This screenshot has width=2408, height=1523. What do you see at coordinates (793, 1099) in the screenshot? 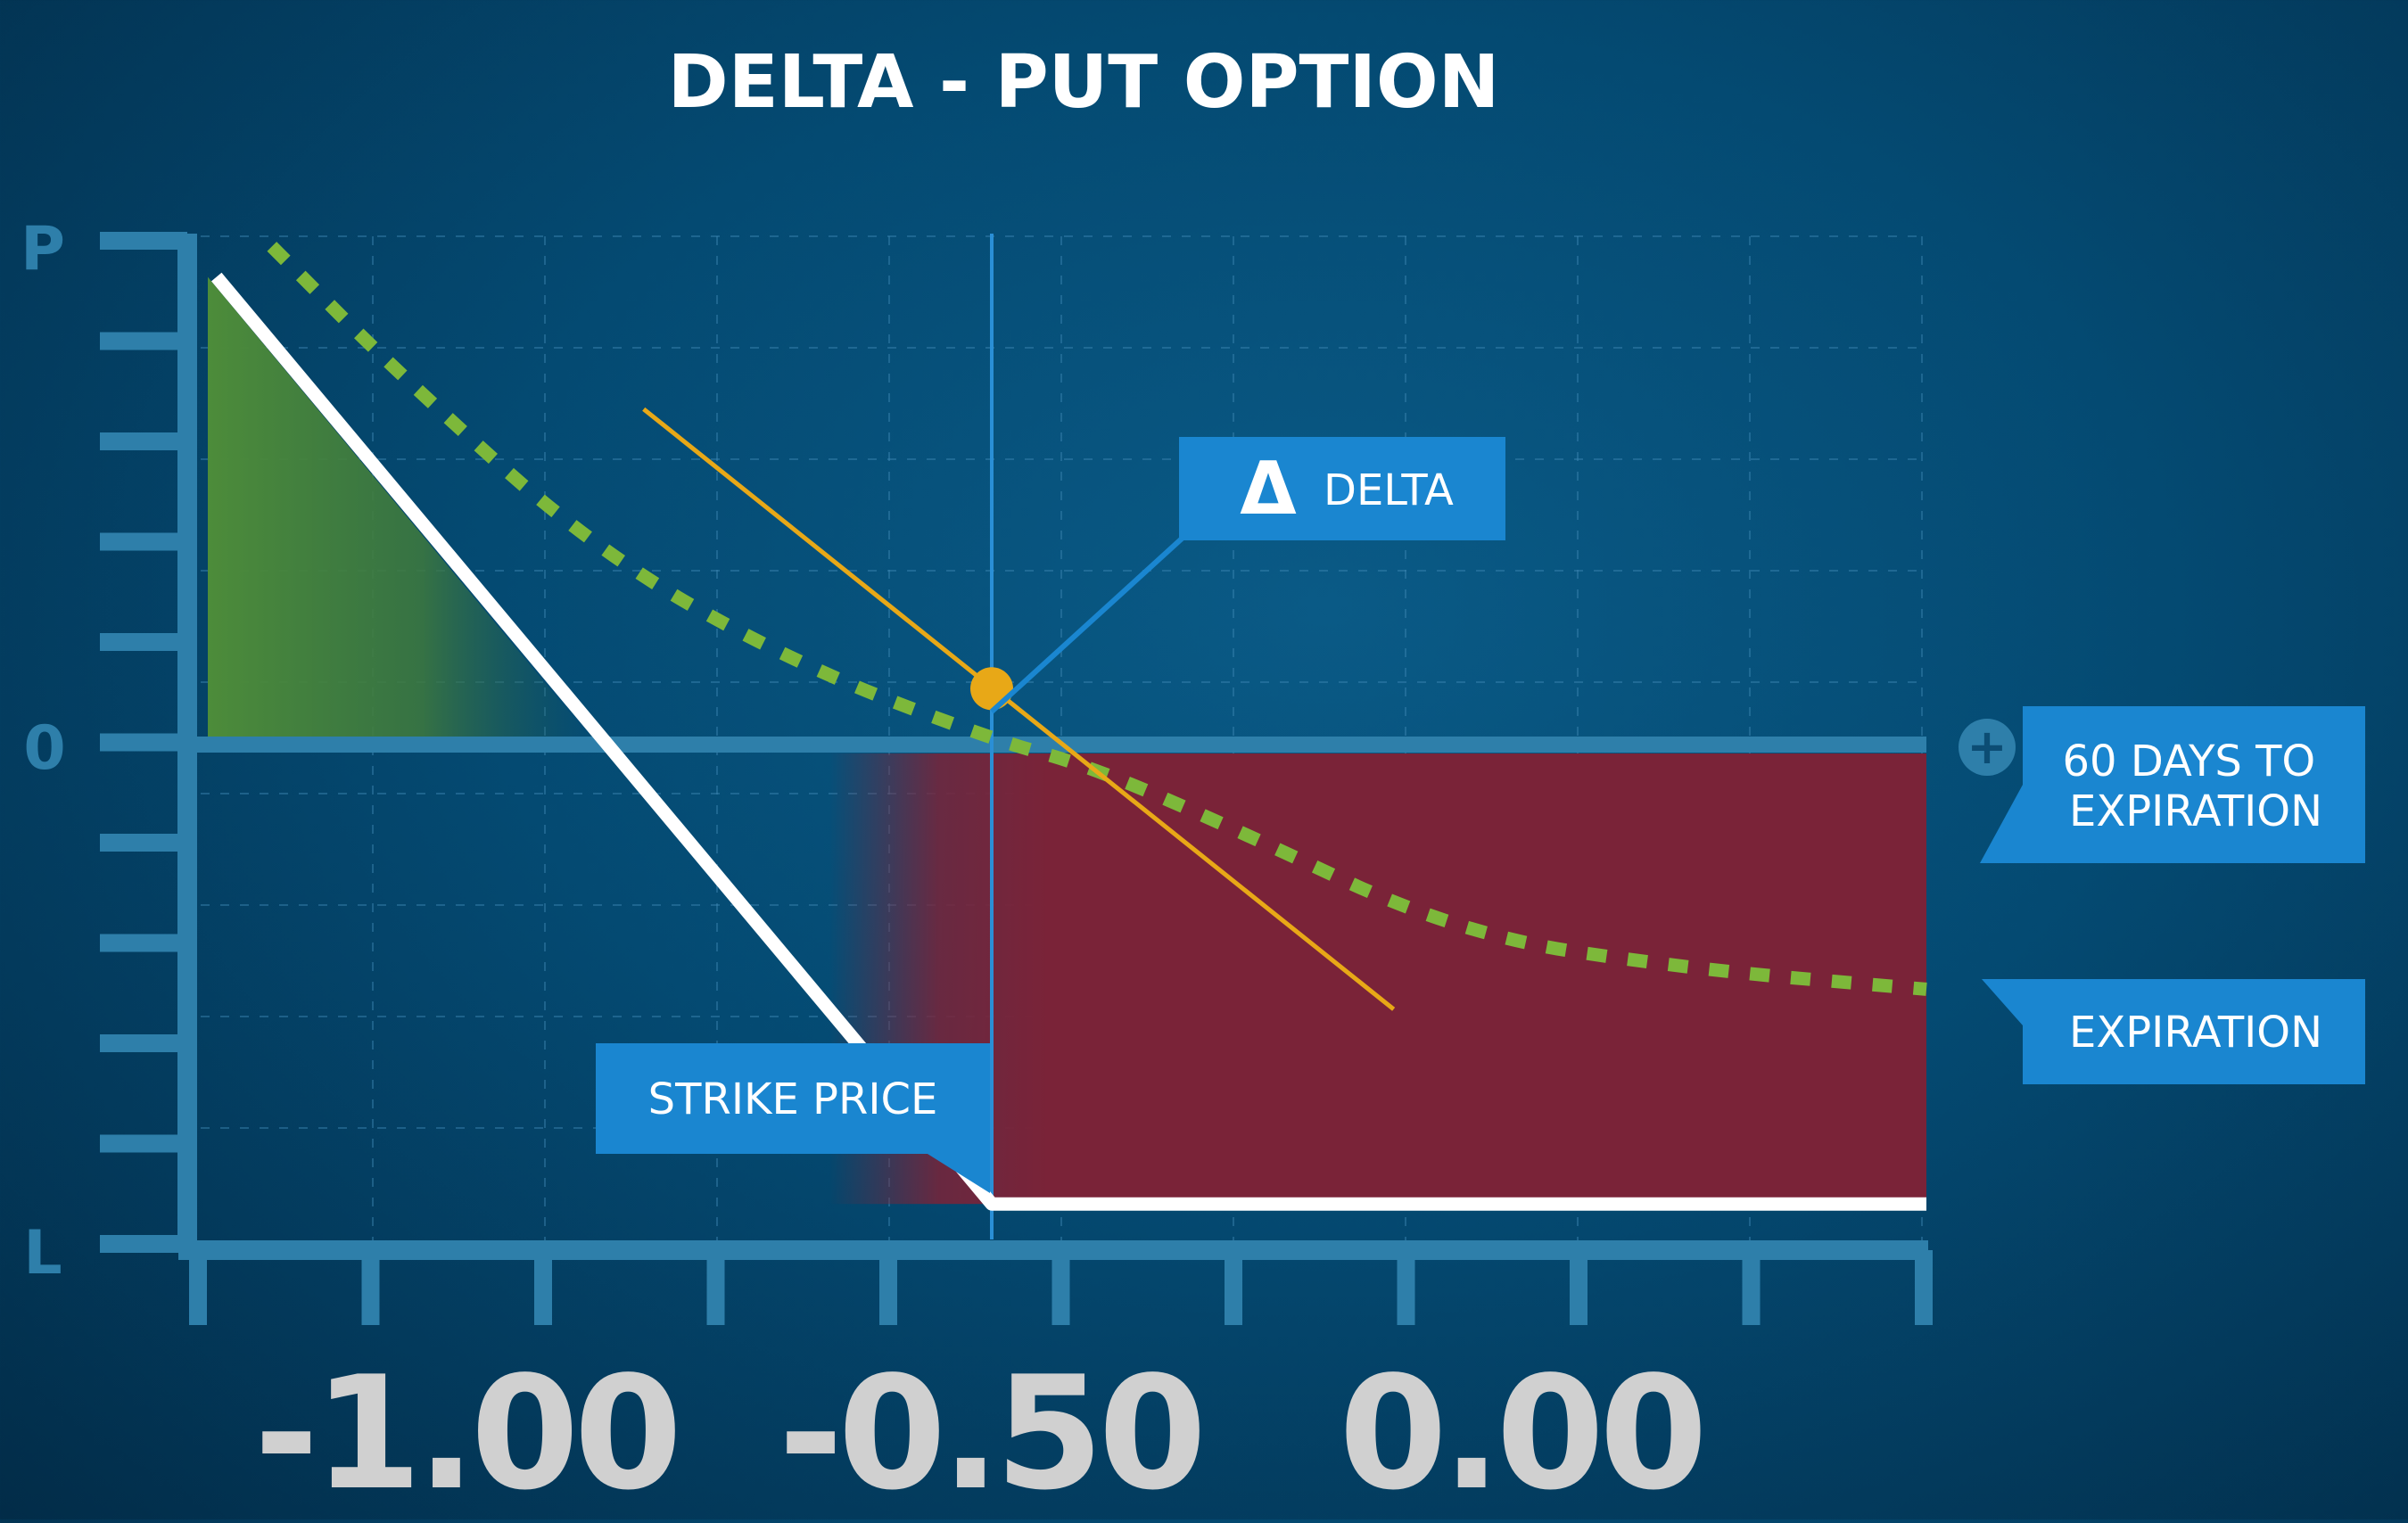
I see `strike-price-label: STRIKE PRICE` at bounding box center [793, 1099].